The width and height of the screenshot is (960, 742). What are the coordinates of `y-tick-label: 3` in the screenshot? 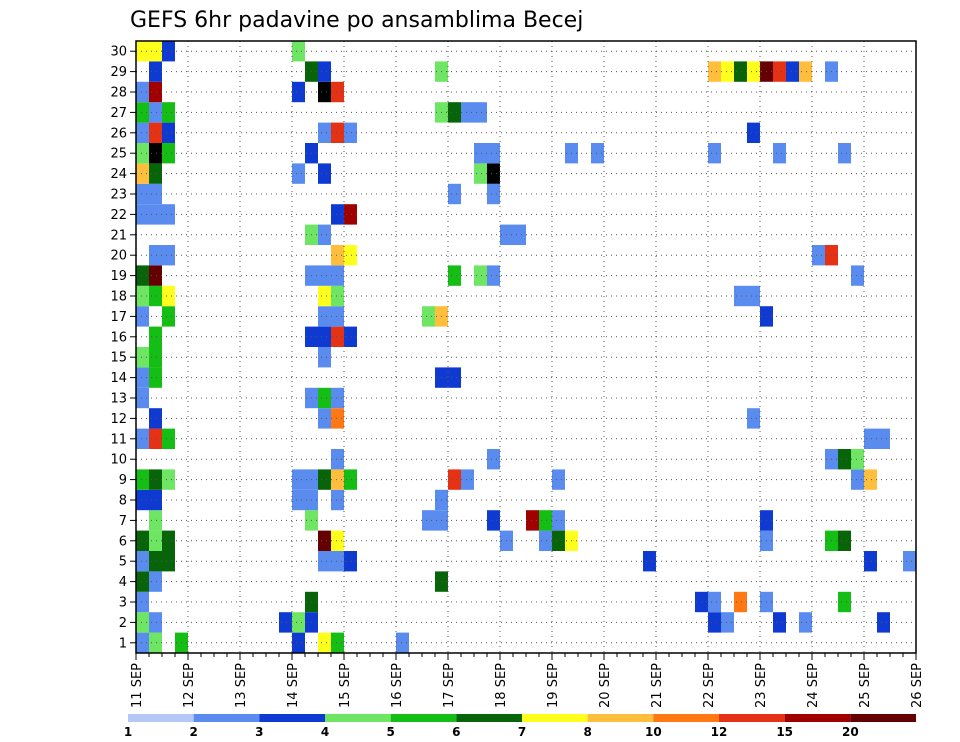 It's located at (123, 603).